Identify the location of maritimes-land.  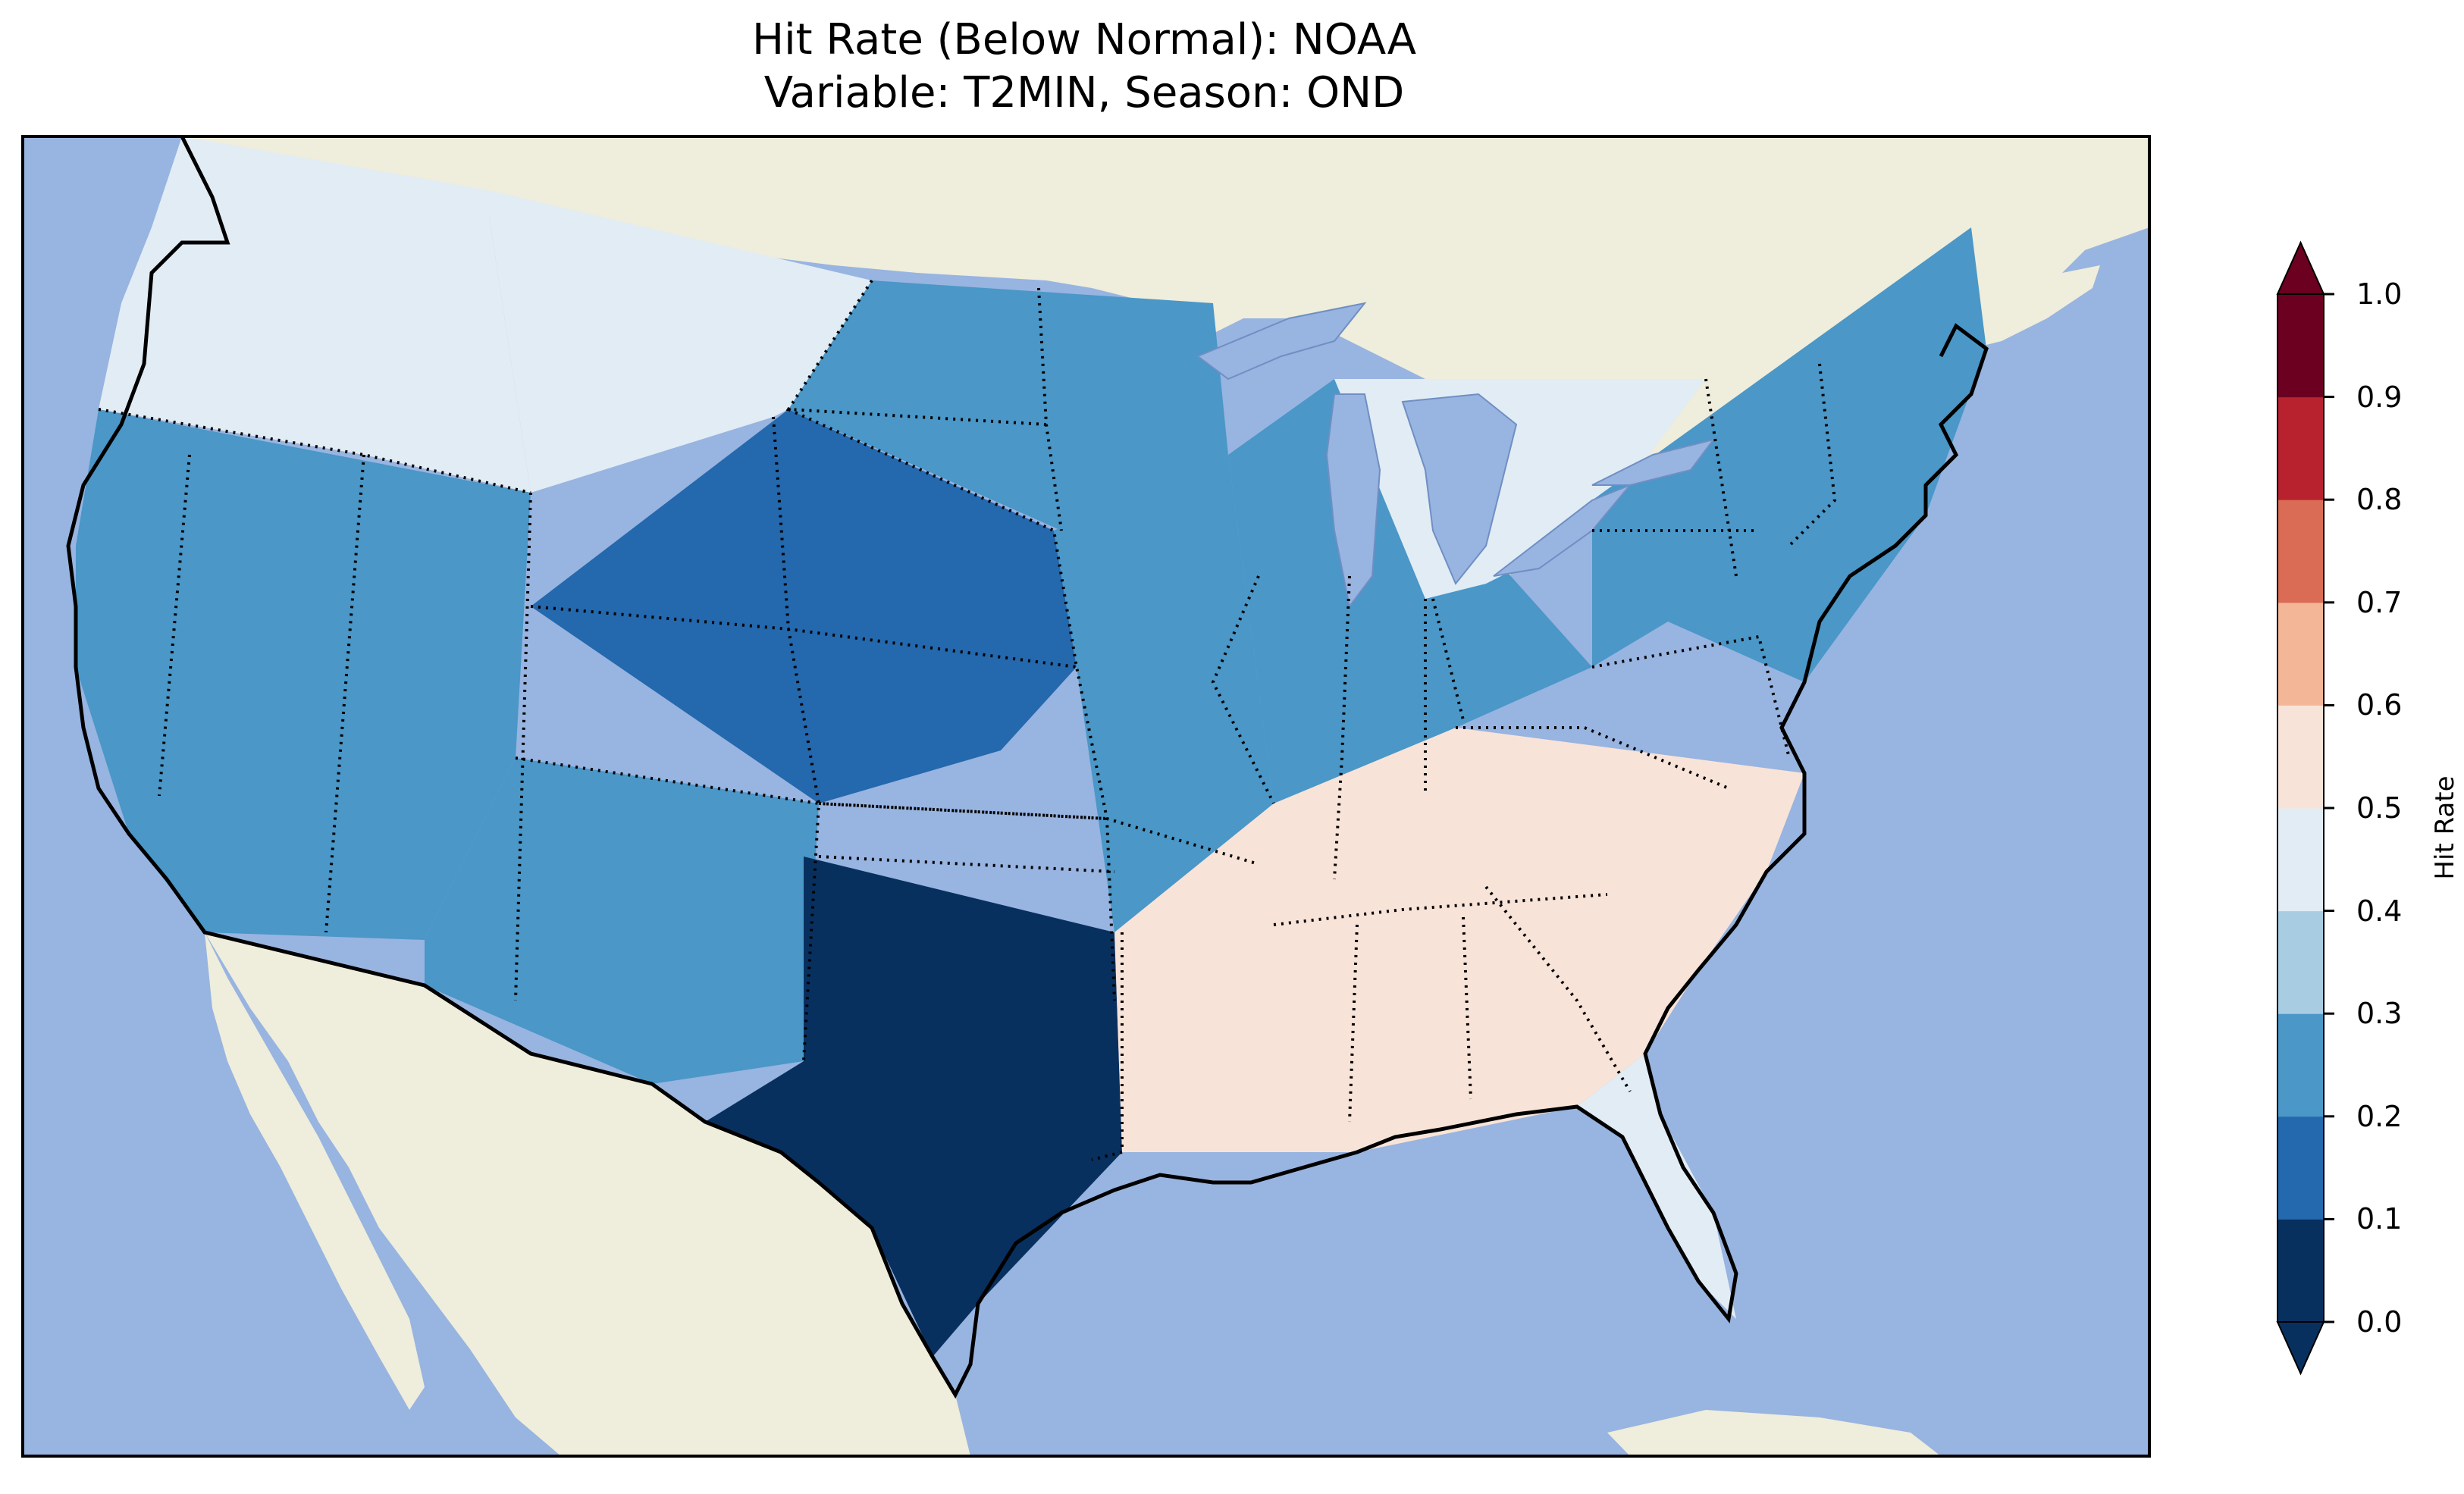
(2032, 307).